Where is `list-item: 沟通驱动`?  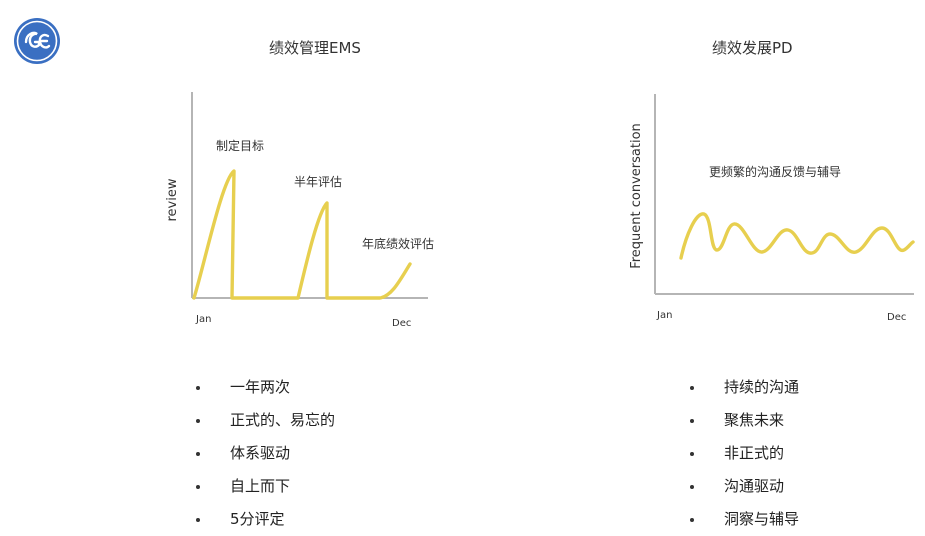 list-item: 沟通驱动 is located at coordinates (742, 486).